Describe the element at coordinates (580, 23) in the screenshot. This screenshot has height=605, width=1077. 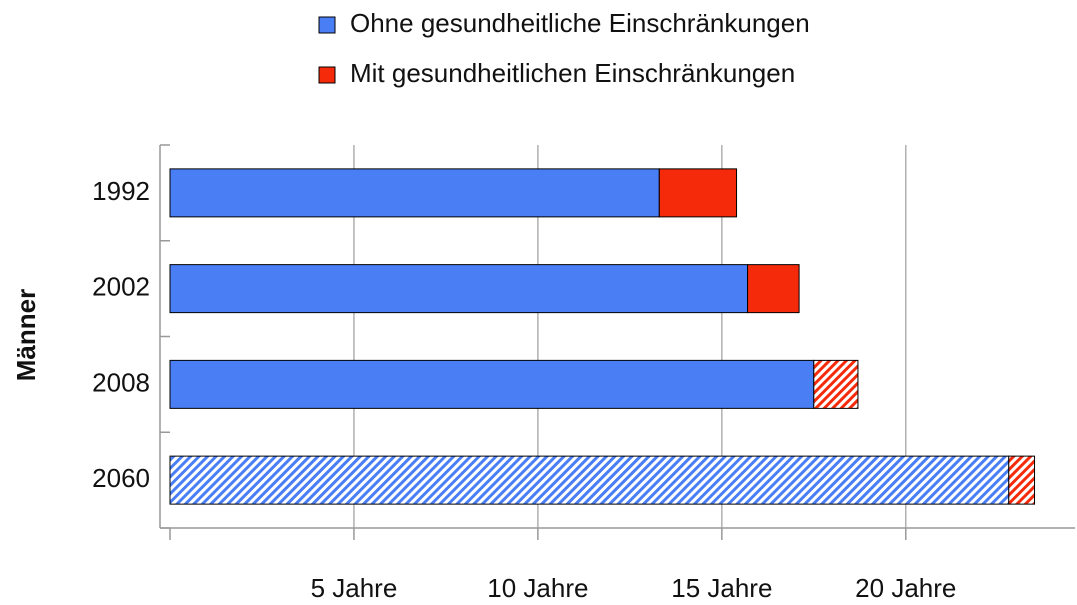
I see `legend-label: Ohne gesundheitliche Einschränkungen` at that location.